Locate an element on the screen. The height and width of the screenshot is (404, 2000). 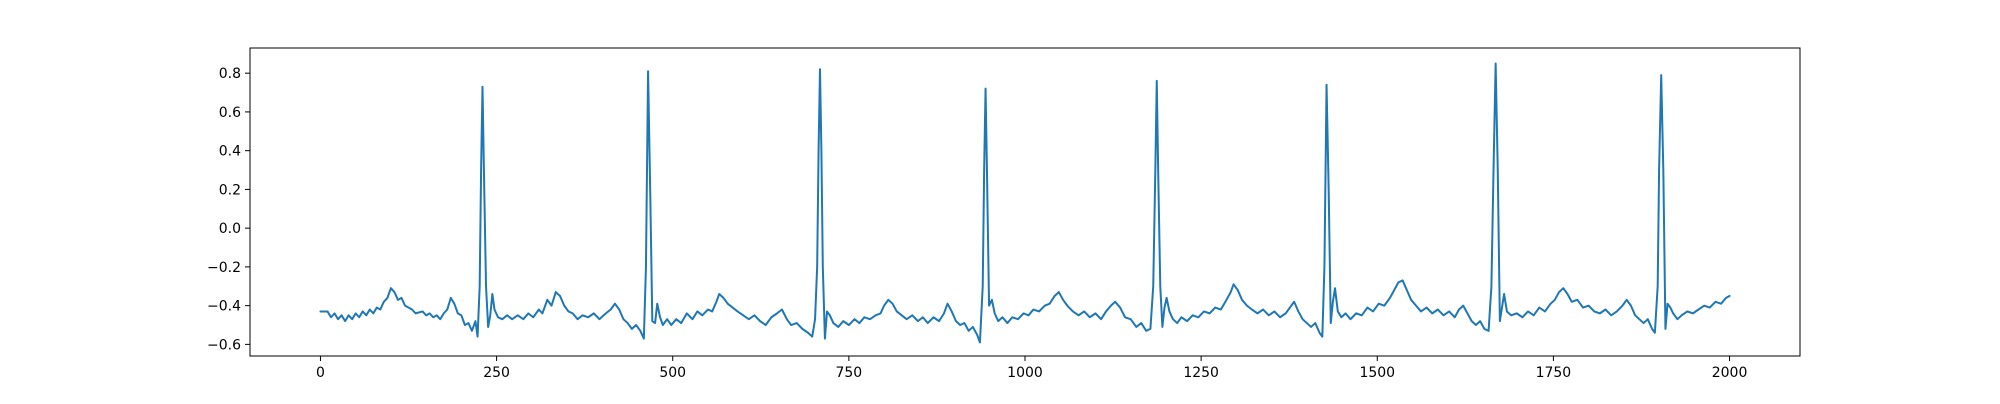
y-tick-label: −0.2 is located at coordinates (224, 268).